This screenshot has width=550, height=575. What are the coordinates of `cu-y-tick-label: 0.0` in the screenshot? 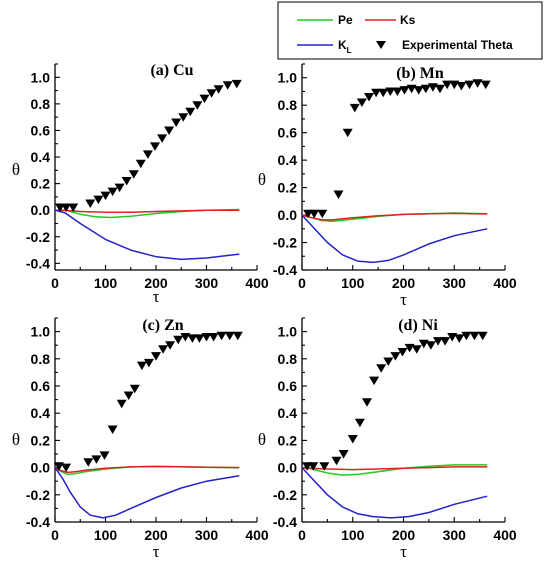 It's located at (41, 210).